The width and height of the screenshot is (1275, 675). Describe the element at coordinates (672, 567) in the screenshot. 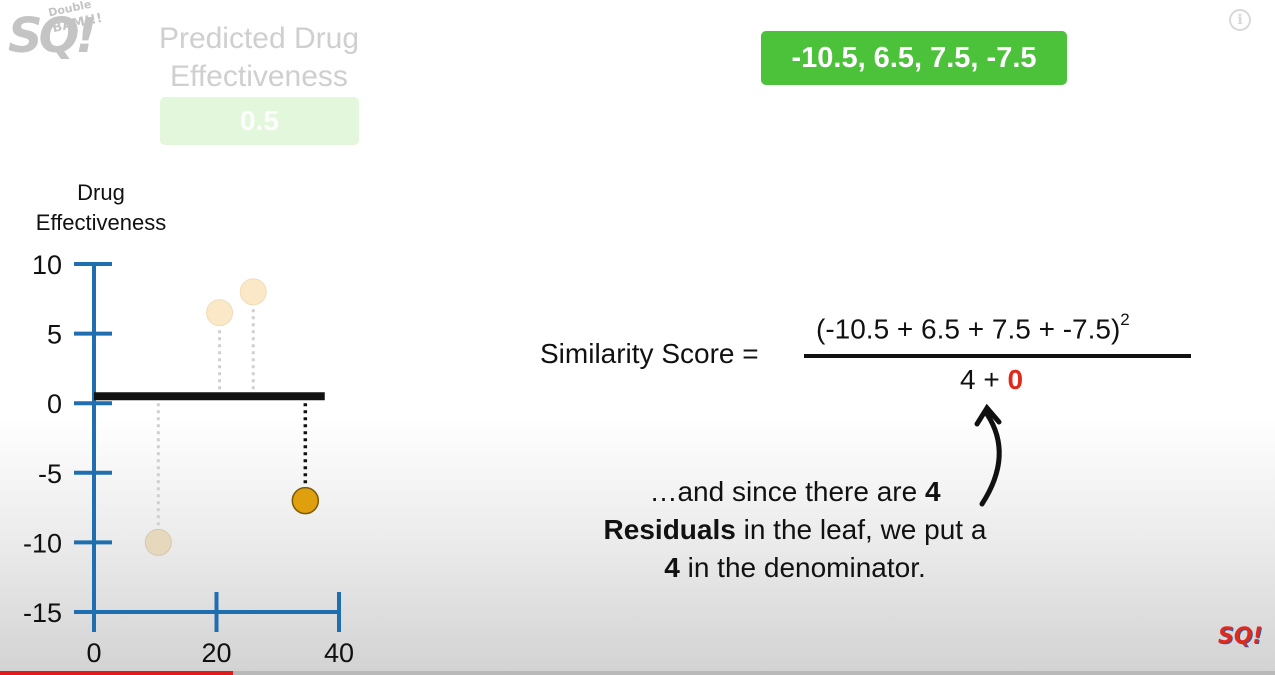

I see `explanation-bold-denominator-count: 4` at that location.